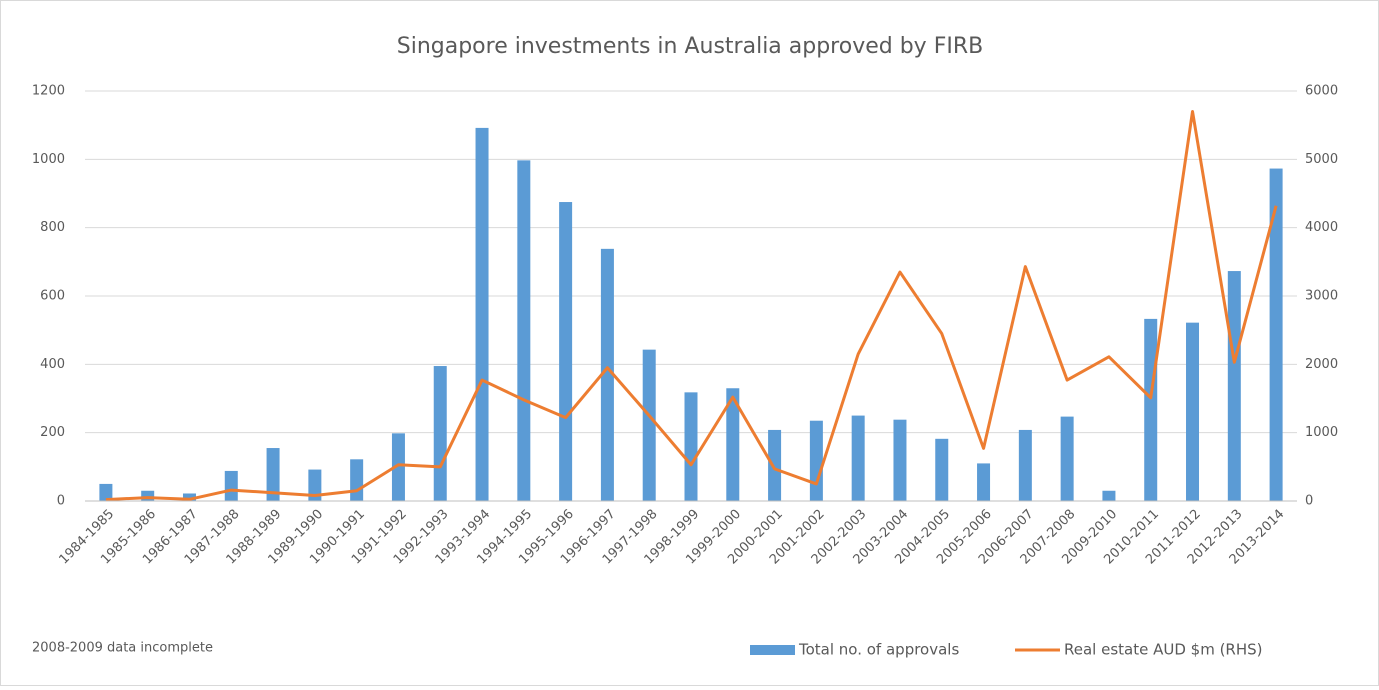  I want to click on annotation: 2008-2009 data incomplete, so click(122, 648).